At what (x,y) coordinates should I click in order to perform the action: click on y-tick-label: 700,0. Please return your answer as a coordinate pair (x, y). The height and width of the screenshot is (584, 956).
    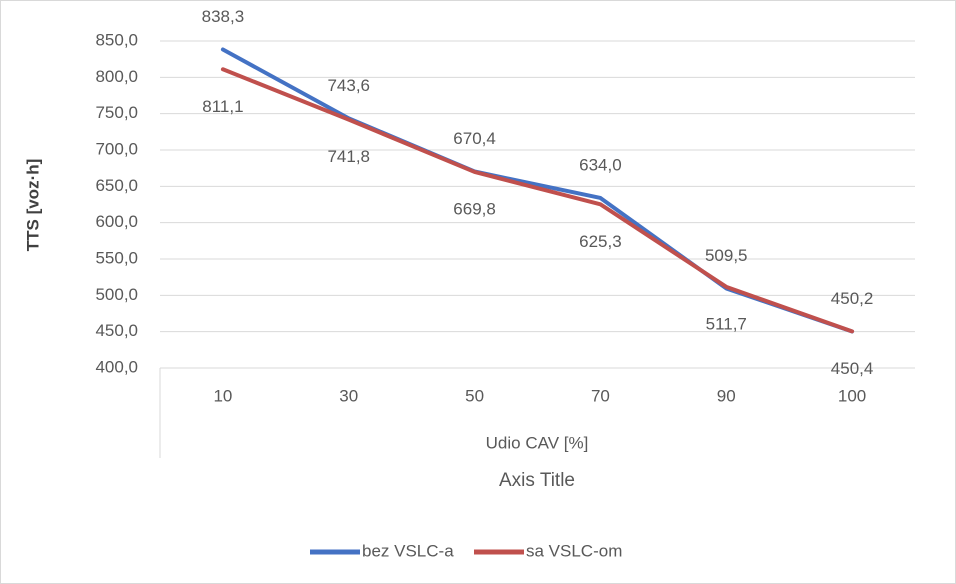
    Looking at the image, I should click on (116, 148).